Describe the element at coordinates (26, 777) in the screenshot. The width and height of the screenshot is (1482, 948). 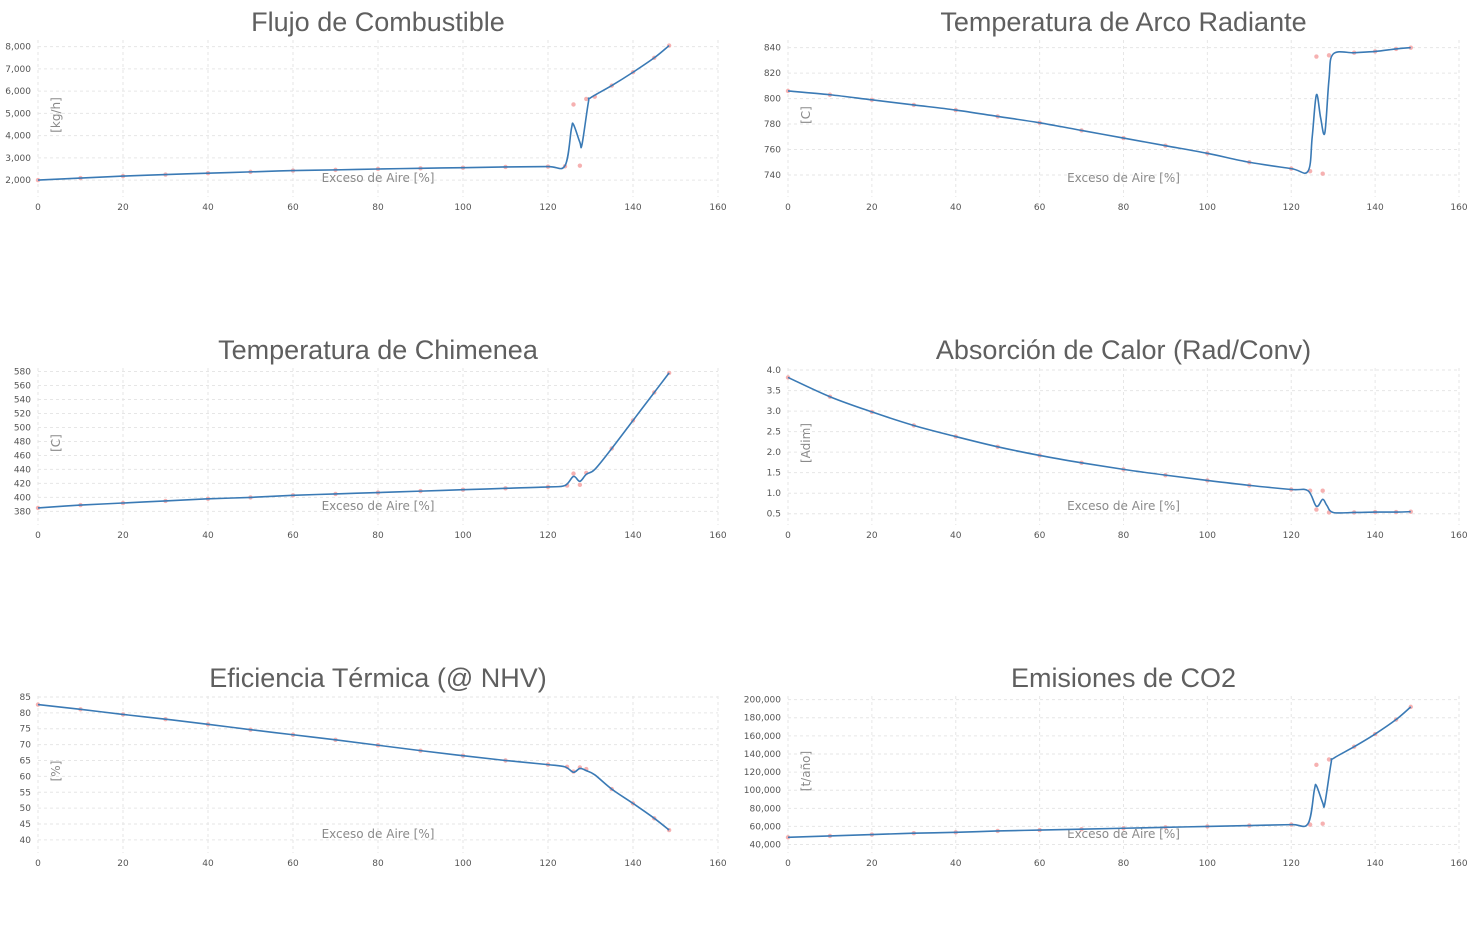
I see `y-tick-label: 60` at that location.